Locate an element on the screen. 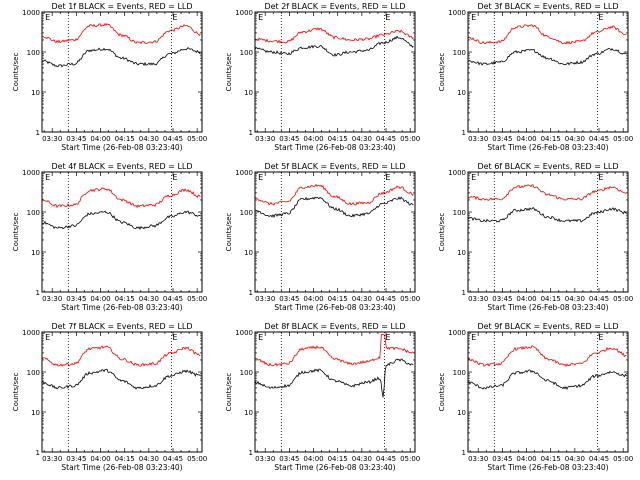 This screenshot has height=480, width=640. panel-title: Det 4f BLACK = Events, RED = LLD is located at coordinates (121, 166).